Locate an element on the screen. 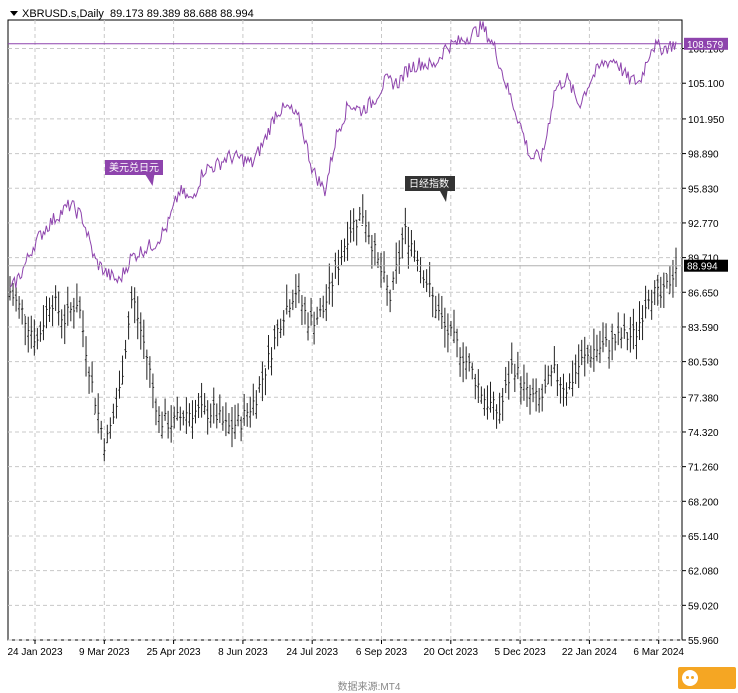 The image size is (738, 693). y-tick-label: 59.020 is located at coordinates (703, 606).